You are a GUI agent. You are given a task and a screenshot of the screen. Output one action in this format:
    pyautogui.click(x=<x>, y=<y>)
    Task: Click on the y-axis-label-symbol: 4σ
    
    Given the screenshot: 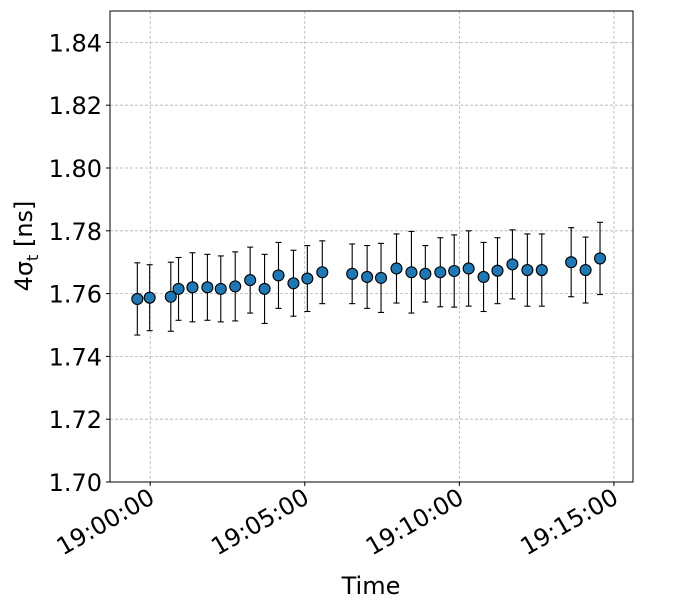 What is the action you would take?
    pyautogui.click(x=24, y=276)
    